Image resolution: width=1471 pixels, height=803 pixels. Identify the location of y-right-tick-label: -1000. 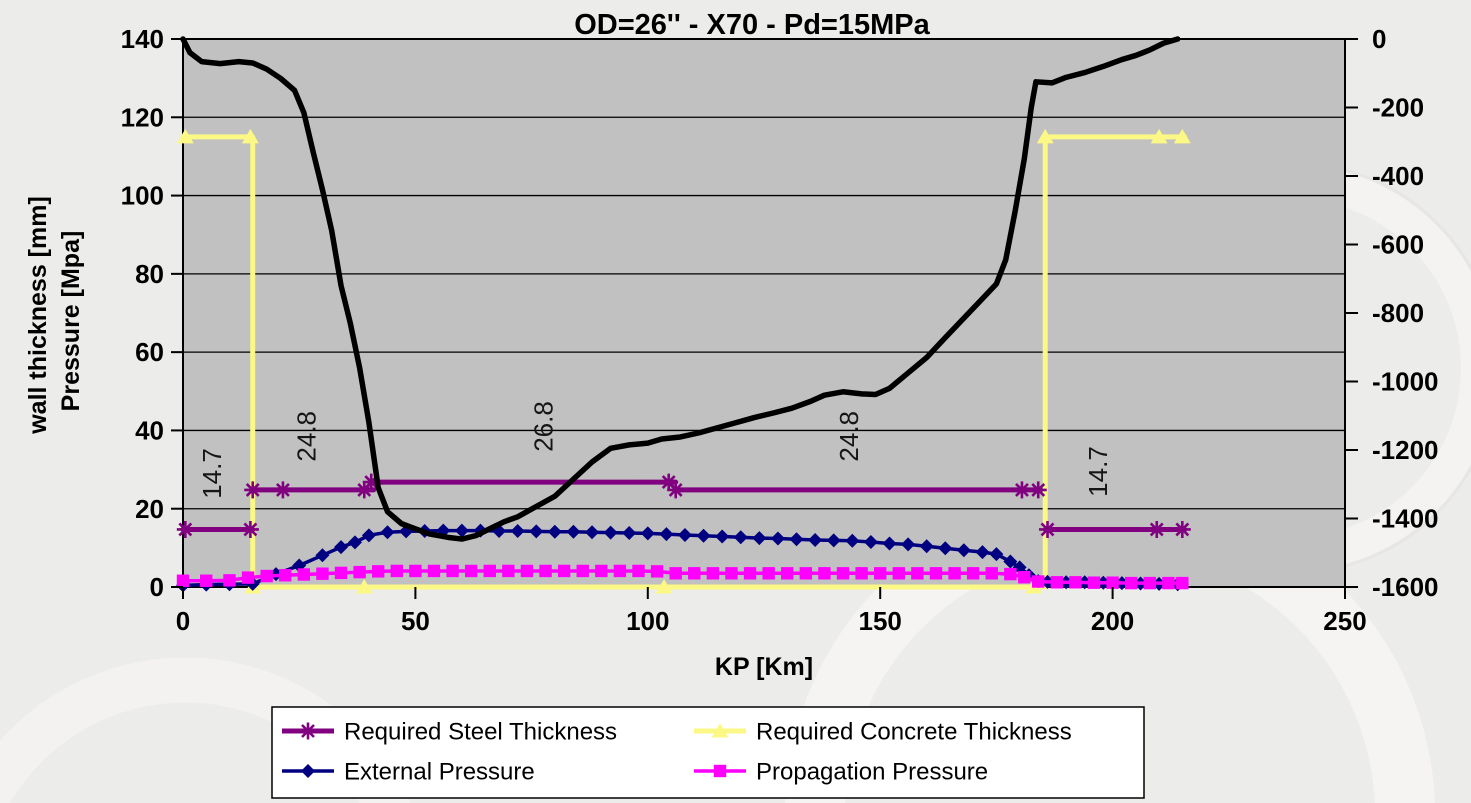
(1405, 382).